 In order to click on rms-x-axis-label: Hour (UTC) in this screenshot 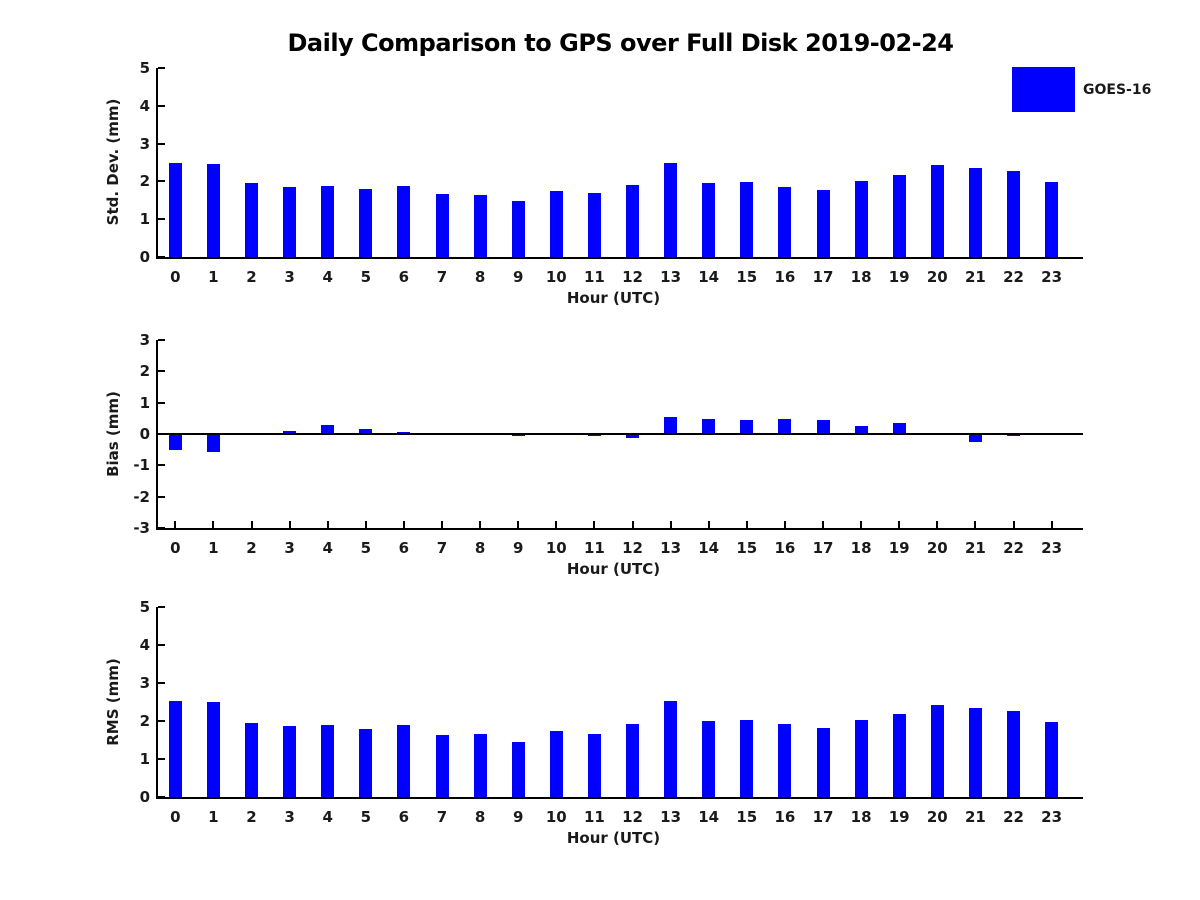, I will do `click(613, 838)`.